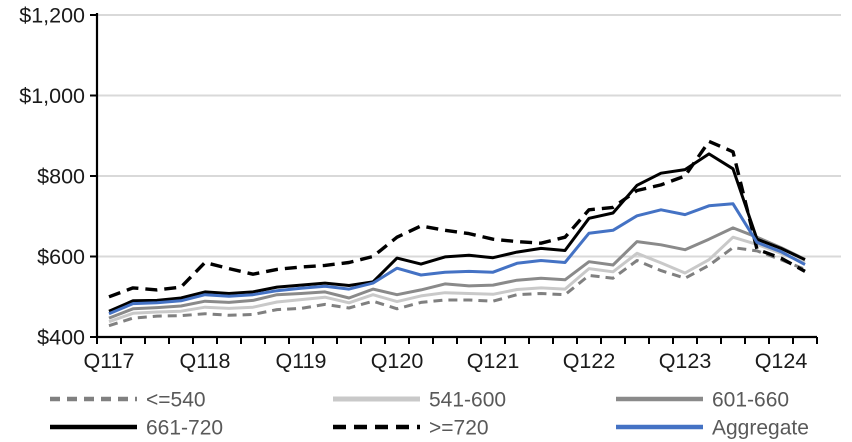  I want to click on legend-label-ge720: >=720, so click(459, 428).